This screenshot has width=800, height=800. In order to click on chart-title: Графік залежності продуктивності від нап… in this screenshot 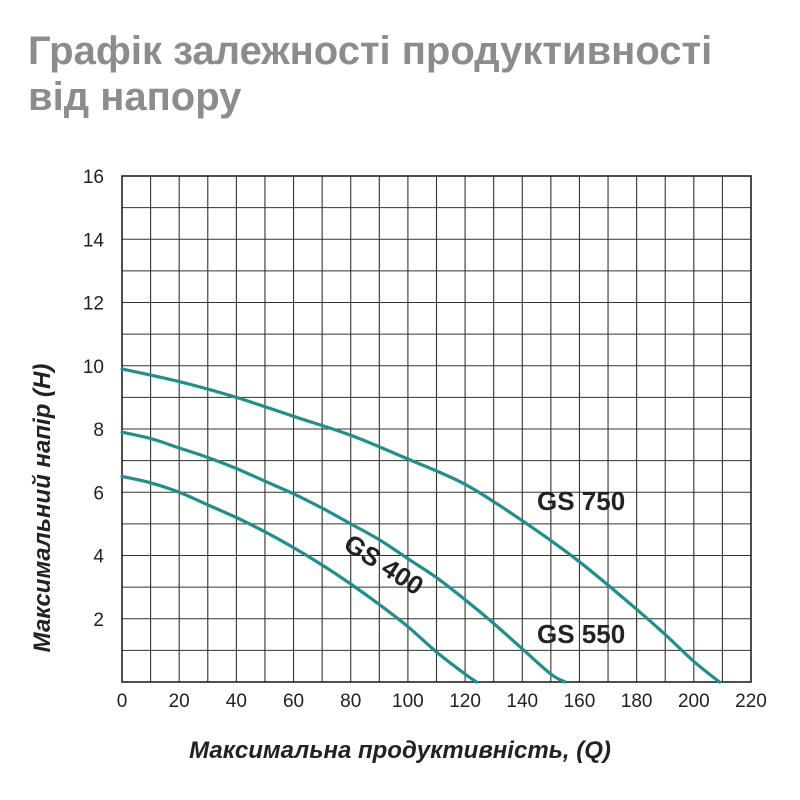, I will do `click(370, 74)`.